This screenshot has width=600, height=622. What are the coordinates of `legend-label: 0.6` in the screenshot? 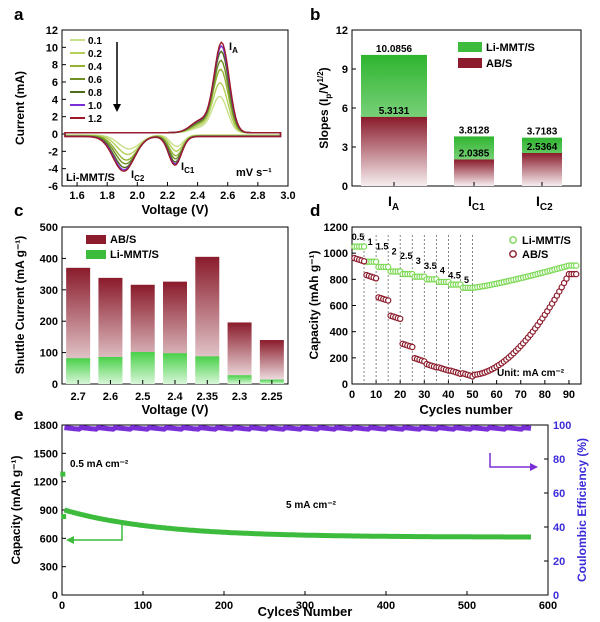 It's located at (95, 80).